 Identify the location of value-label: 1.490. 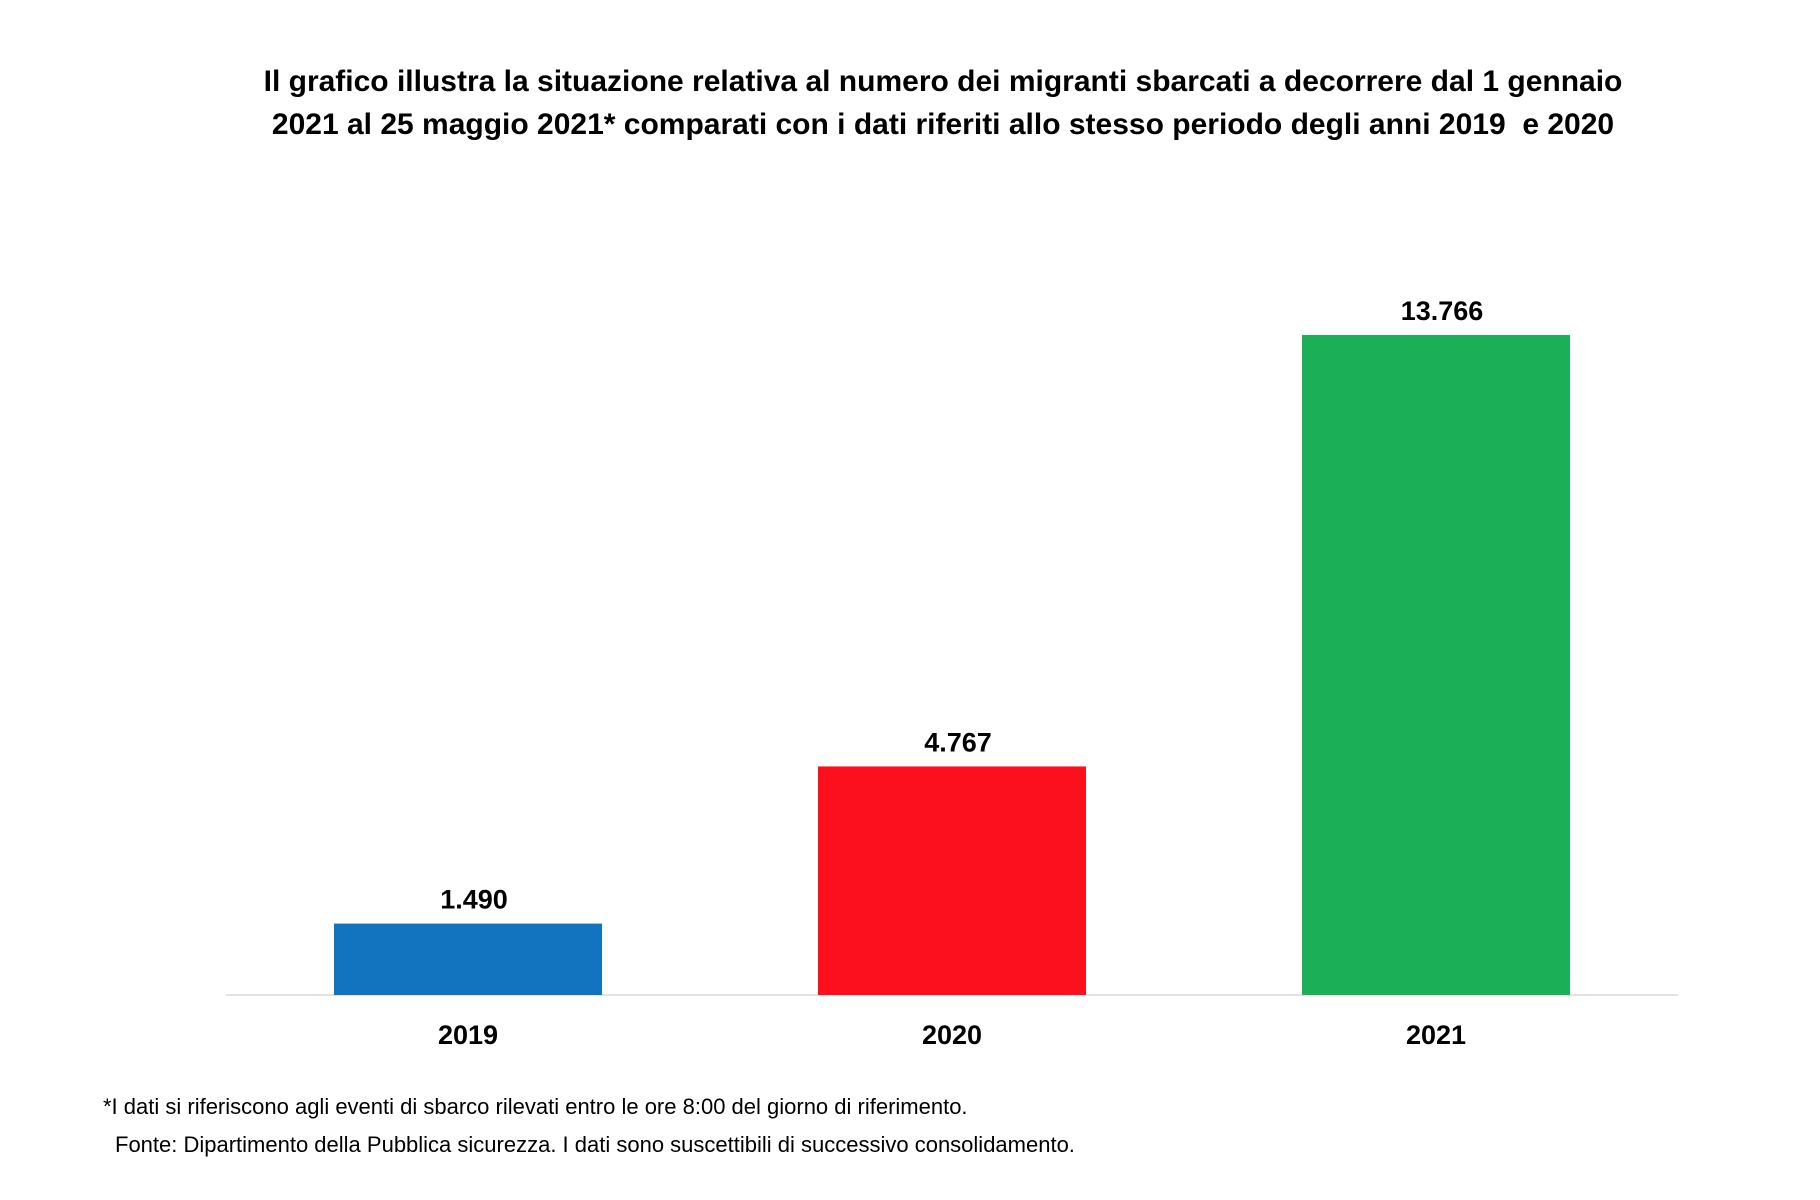
(474, 900).